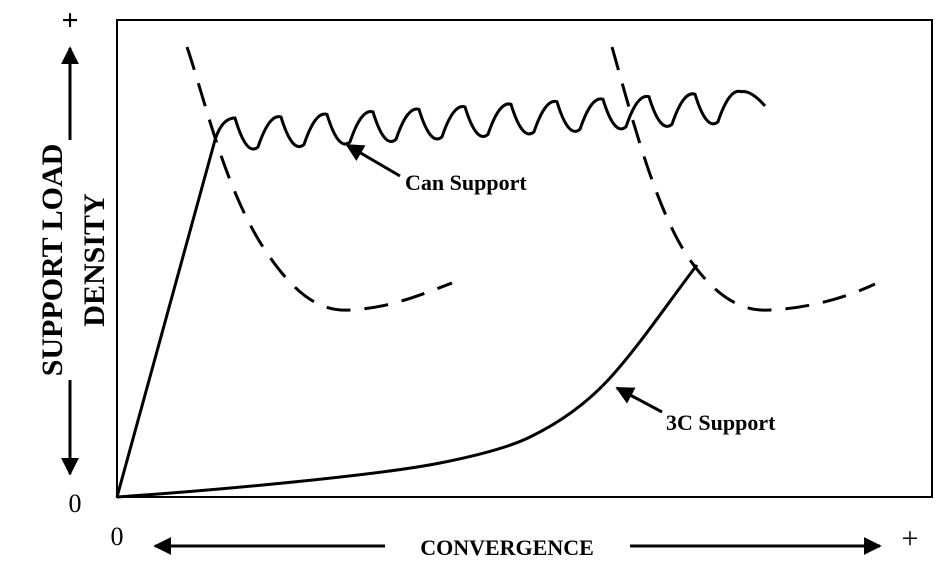 The height and width of the screenshot is (567, 936). Describe the element at coordinates (52, 260) in the screenshot. I see `y-axis-label: SUPPORT LOAD` at that location.